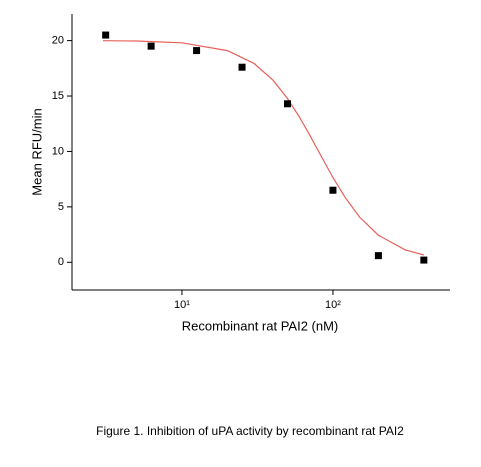  I want to click on y-tick-label: 10, so click(58, 151).